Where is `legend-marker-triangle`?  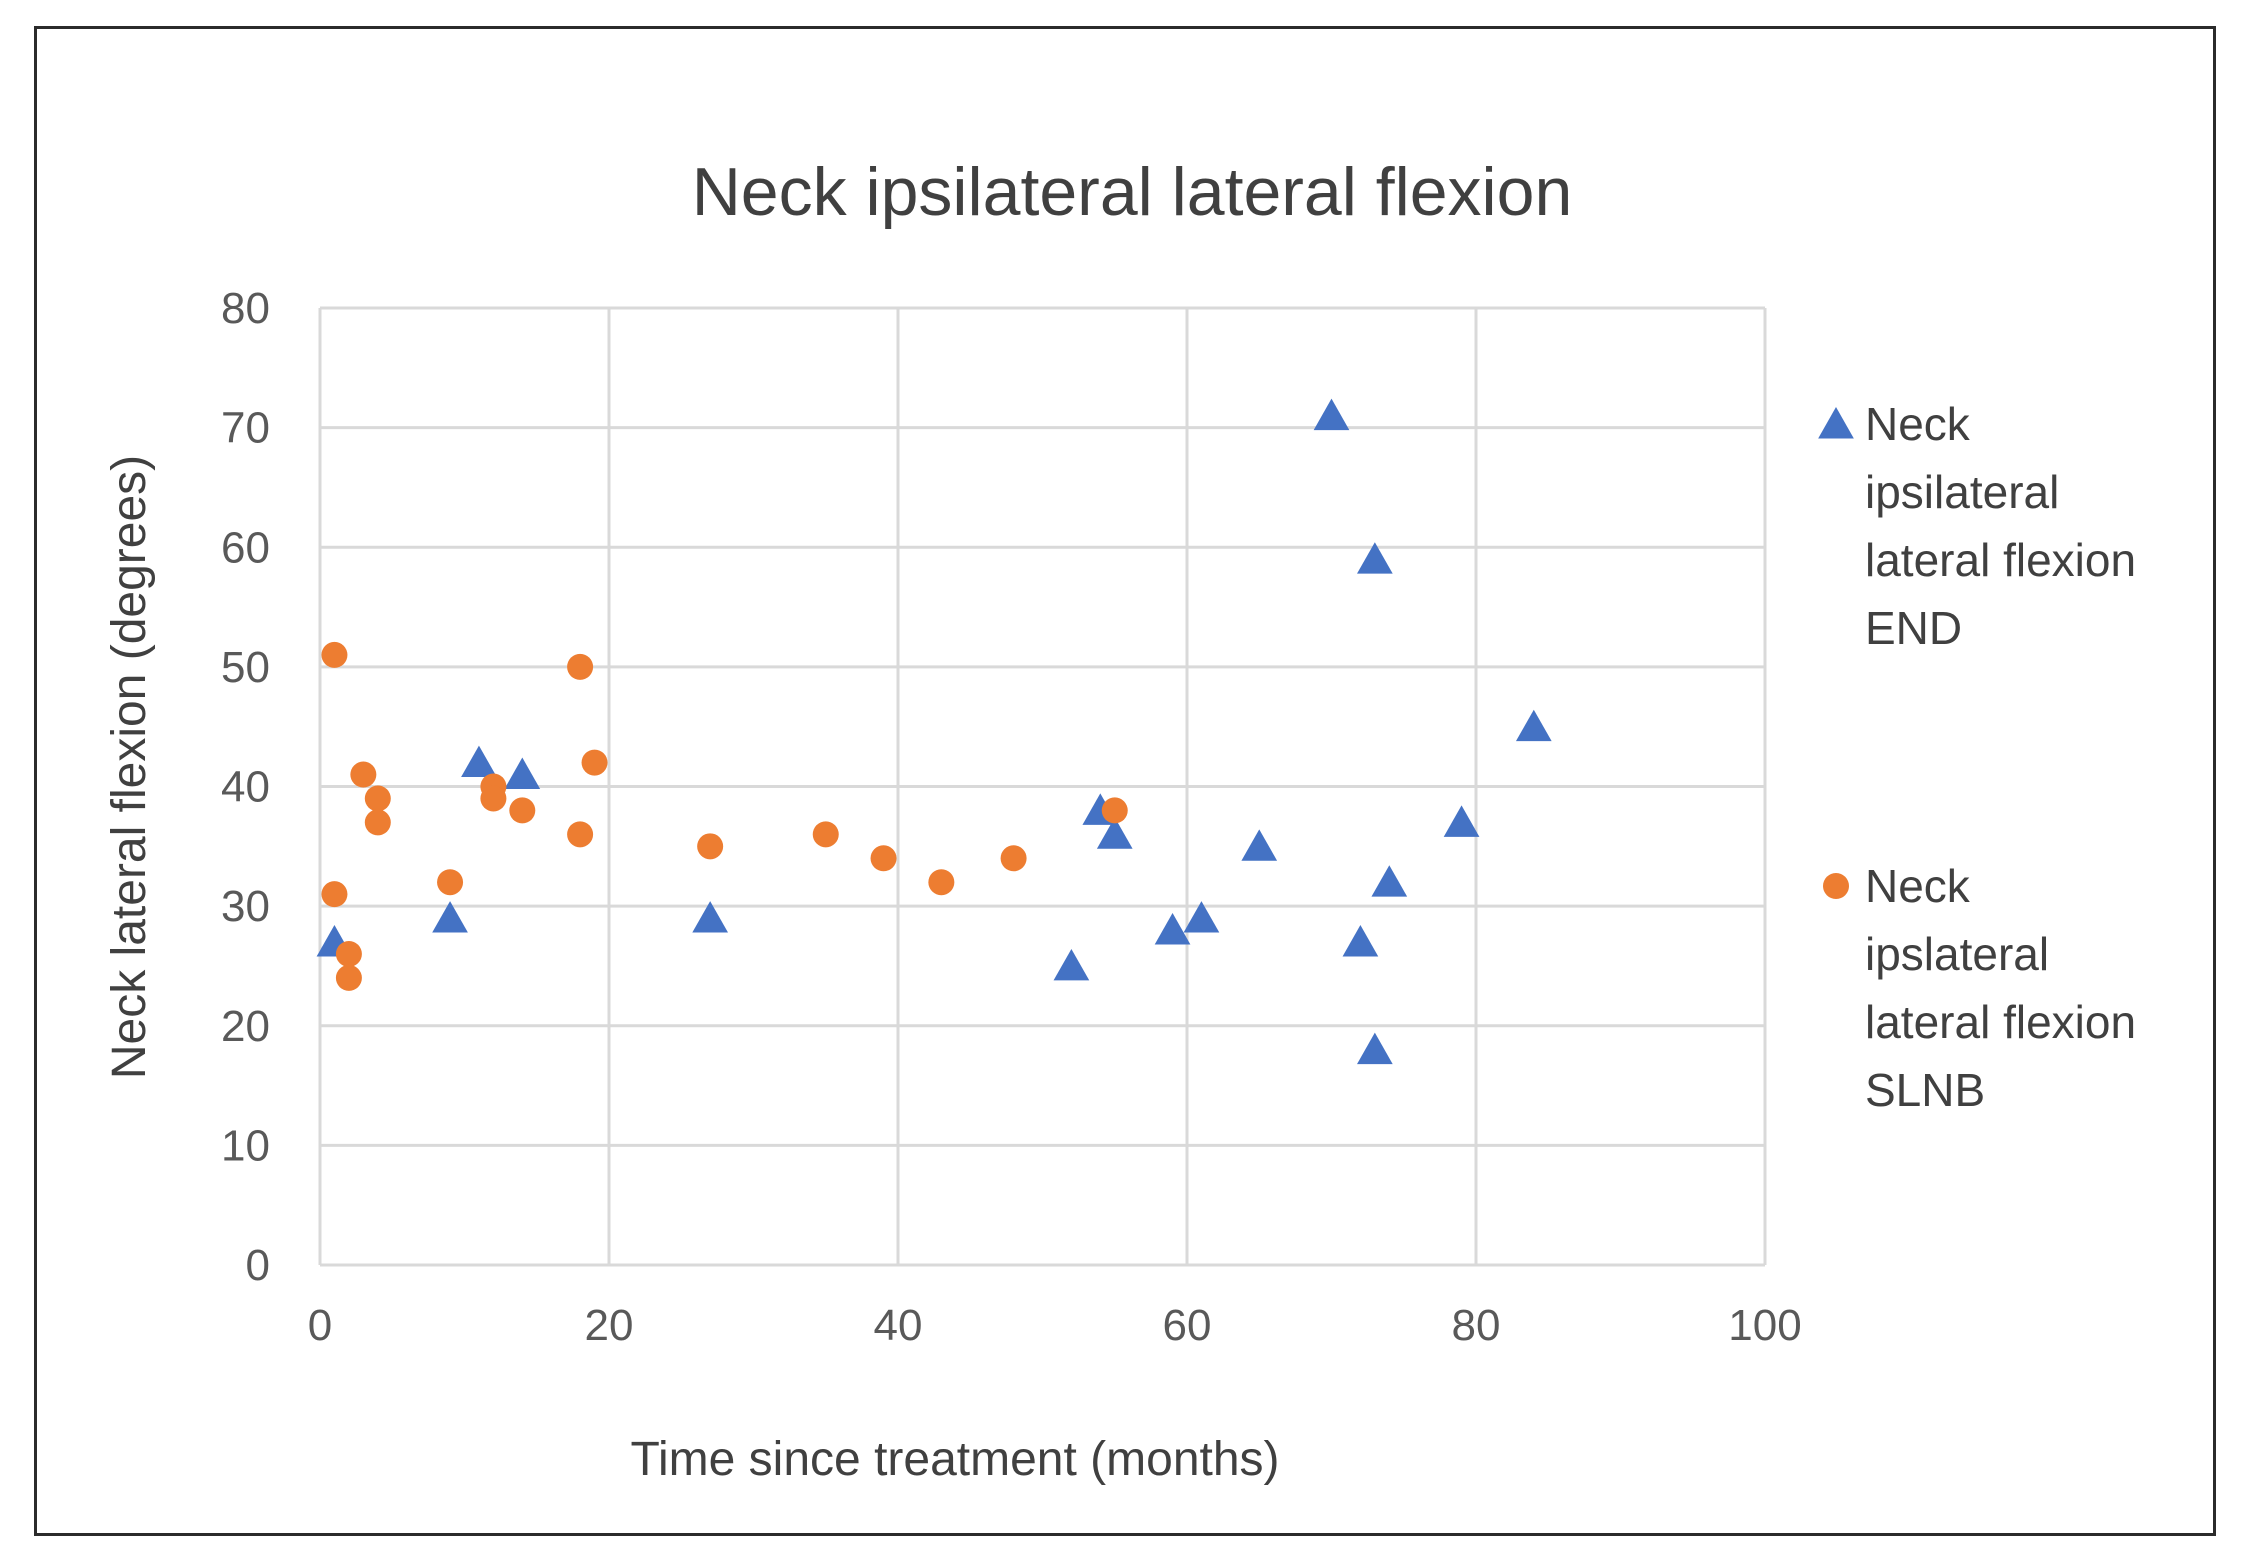
legend-marker-triangle is located at coordinates (1836, 423).